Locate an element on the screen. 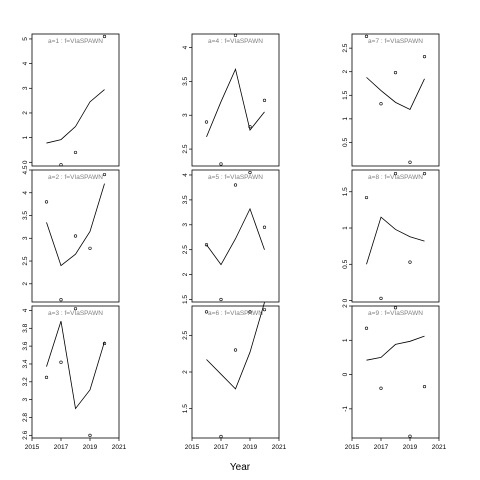 Image resolution: width=480 pixels, height=480 pixels. panel-9: a=9 : f=VIaSPAWN -1 0 1 2 2015 2017 2019 2021 is located at coordinates (394, 377).